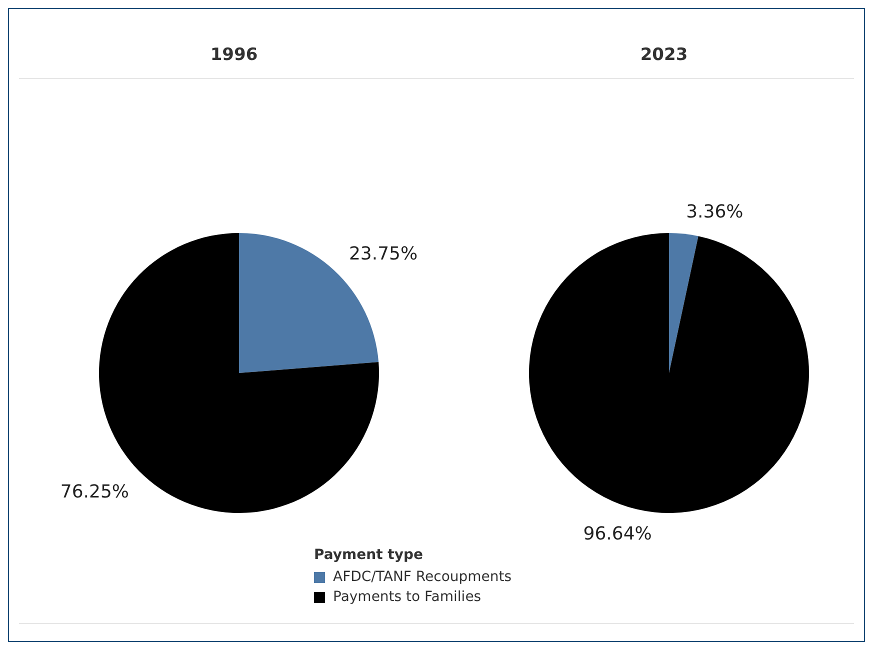 This screenshot has width=873, height=650. Describe the element at coordinates (407, 597) in the screenshot. I see `legend-label: Payments to Families` at that location.